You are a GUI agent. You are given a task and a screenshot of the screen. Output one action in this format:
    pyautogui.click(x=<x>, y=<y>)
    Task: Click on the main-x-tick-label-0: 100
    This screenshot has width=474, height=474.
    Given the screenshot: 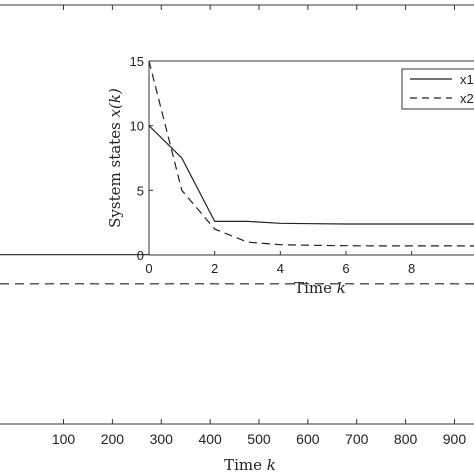 What is the action you would take?
    pyautogui.click(x=64, y=439)
    